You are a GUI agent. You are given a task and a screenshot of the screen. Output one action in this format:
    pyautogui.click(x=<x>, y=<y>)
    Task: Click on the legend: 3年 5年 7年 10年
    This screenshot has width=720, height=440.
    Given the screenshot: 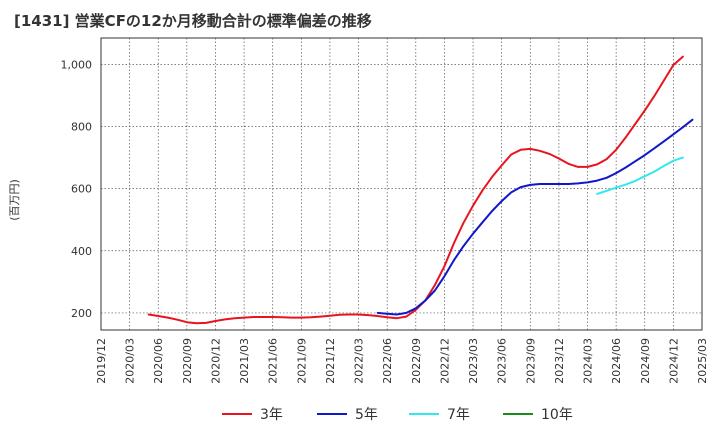 What is the action you would take?
    pyautogui.click(x=397, y=415)
    